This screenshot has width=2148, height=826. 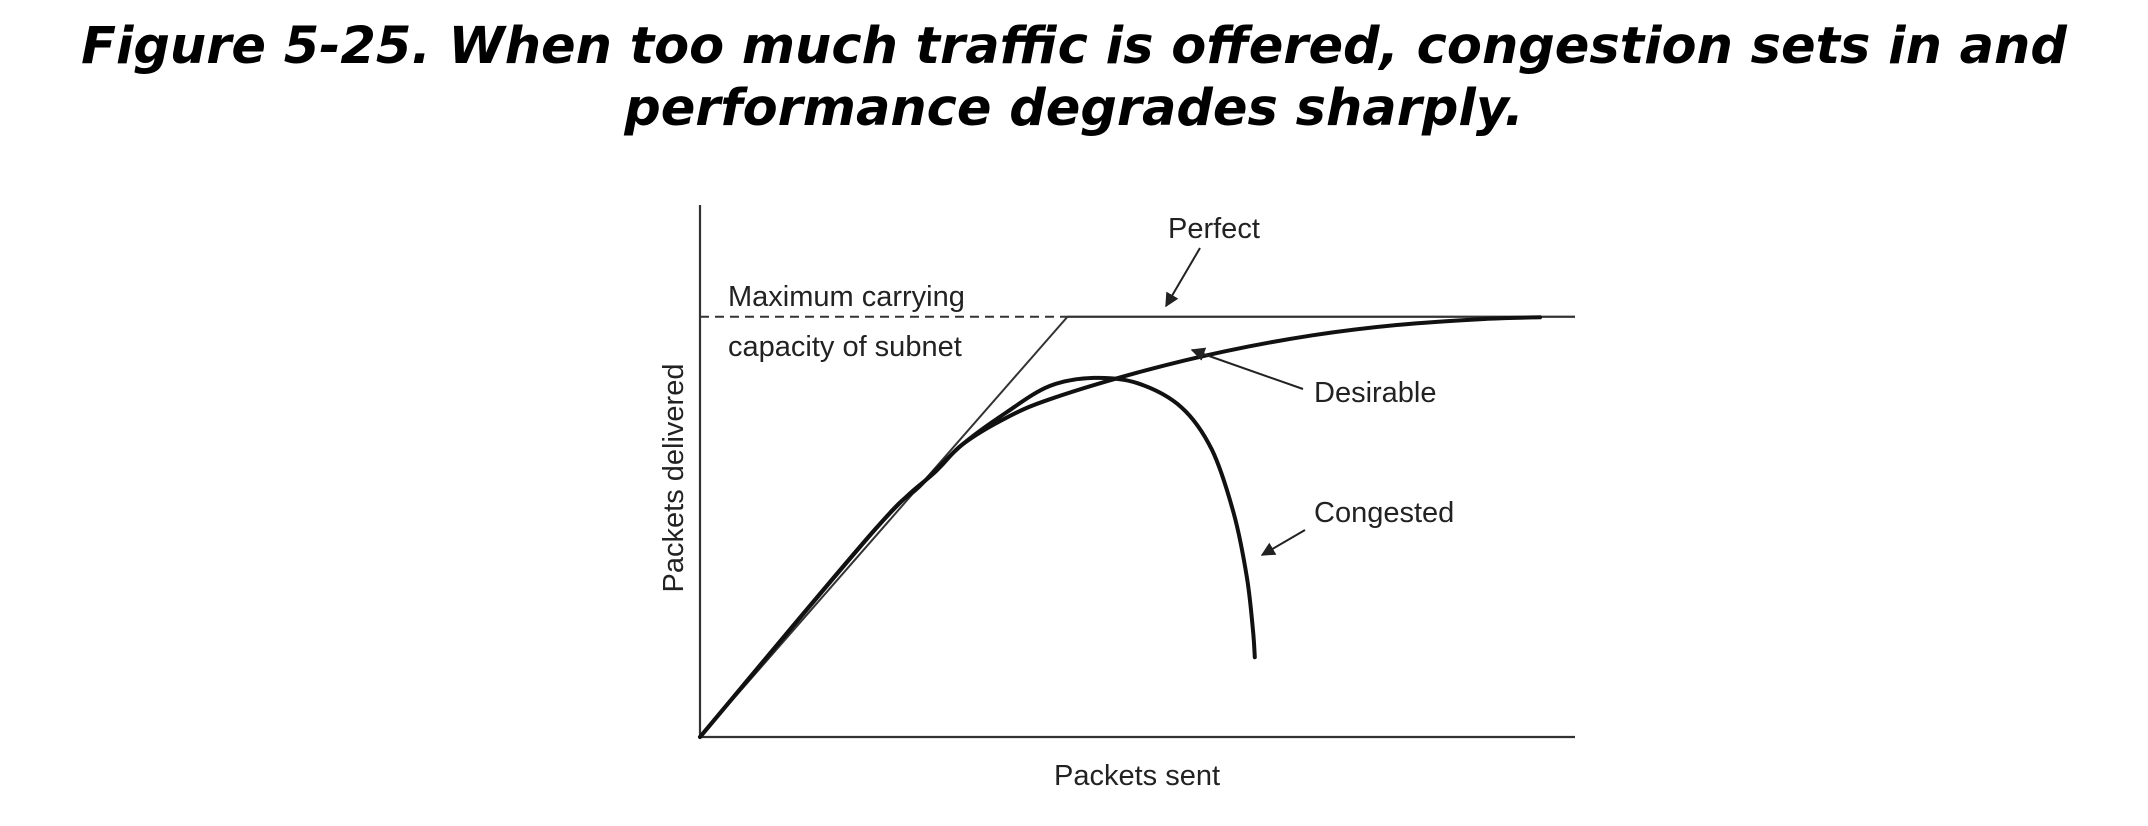 What do you see at coordinates (845, 347) in the screenshot?
I see `capacity-label-line-2: capacity of subnet` at bounding box center [845, 347].